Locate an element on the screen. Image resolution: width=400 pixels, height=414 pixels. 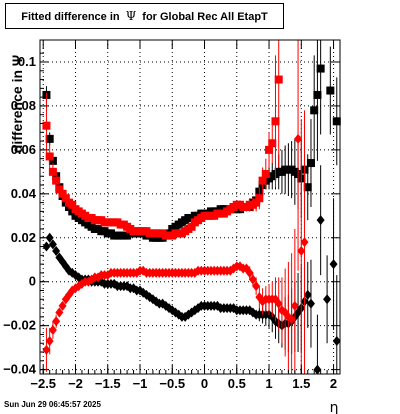
x-tick-label: −0.5 is located at coordinates (172, 383).